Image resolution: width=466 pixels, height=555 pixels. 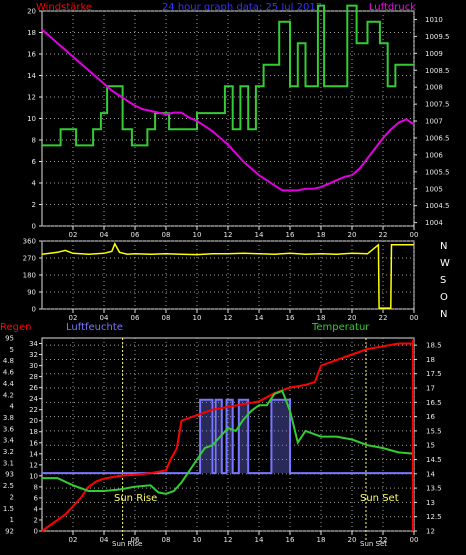 I want to click on rain-y-tick-label: 0, so click(x=36, y=532).